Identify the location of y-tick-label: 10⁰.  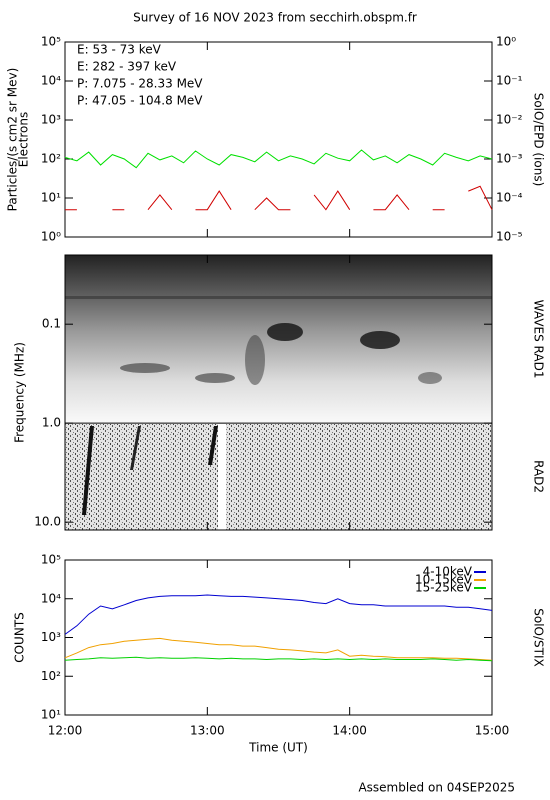
(51, 237).